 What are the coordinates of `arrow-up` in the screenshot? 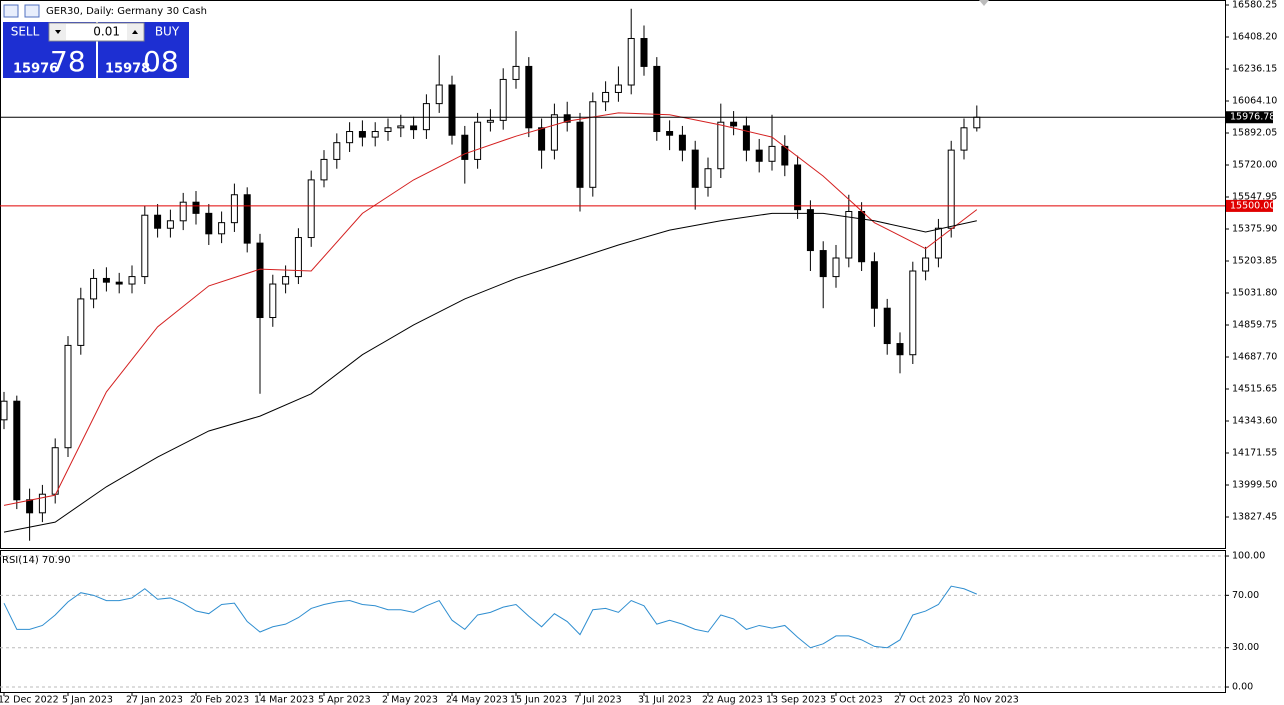 It's located at (135, 32).